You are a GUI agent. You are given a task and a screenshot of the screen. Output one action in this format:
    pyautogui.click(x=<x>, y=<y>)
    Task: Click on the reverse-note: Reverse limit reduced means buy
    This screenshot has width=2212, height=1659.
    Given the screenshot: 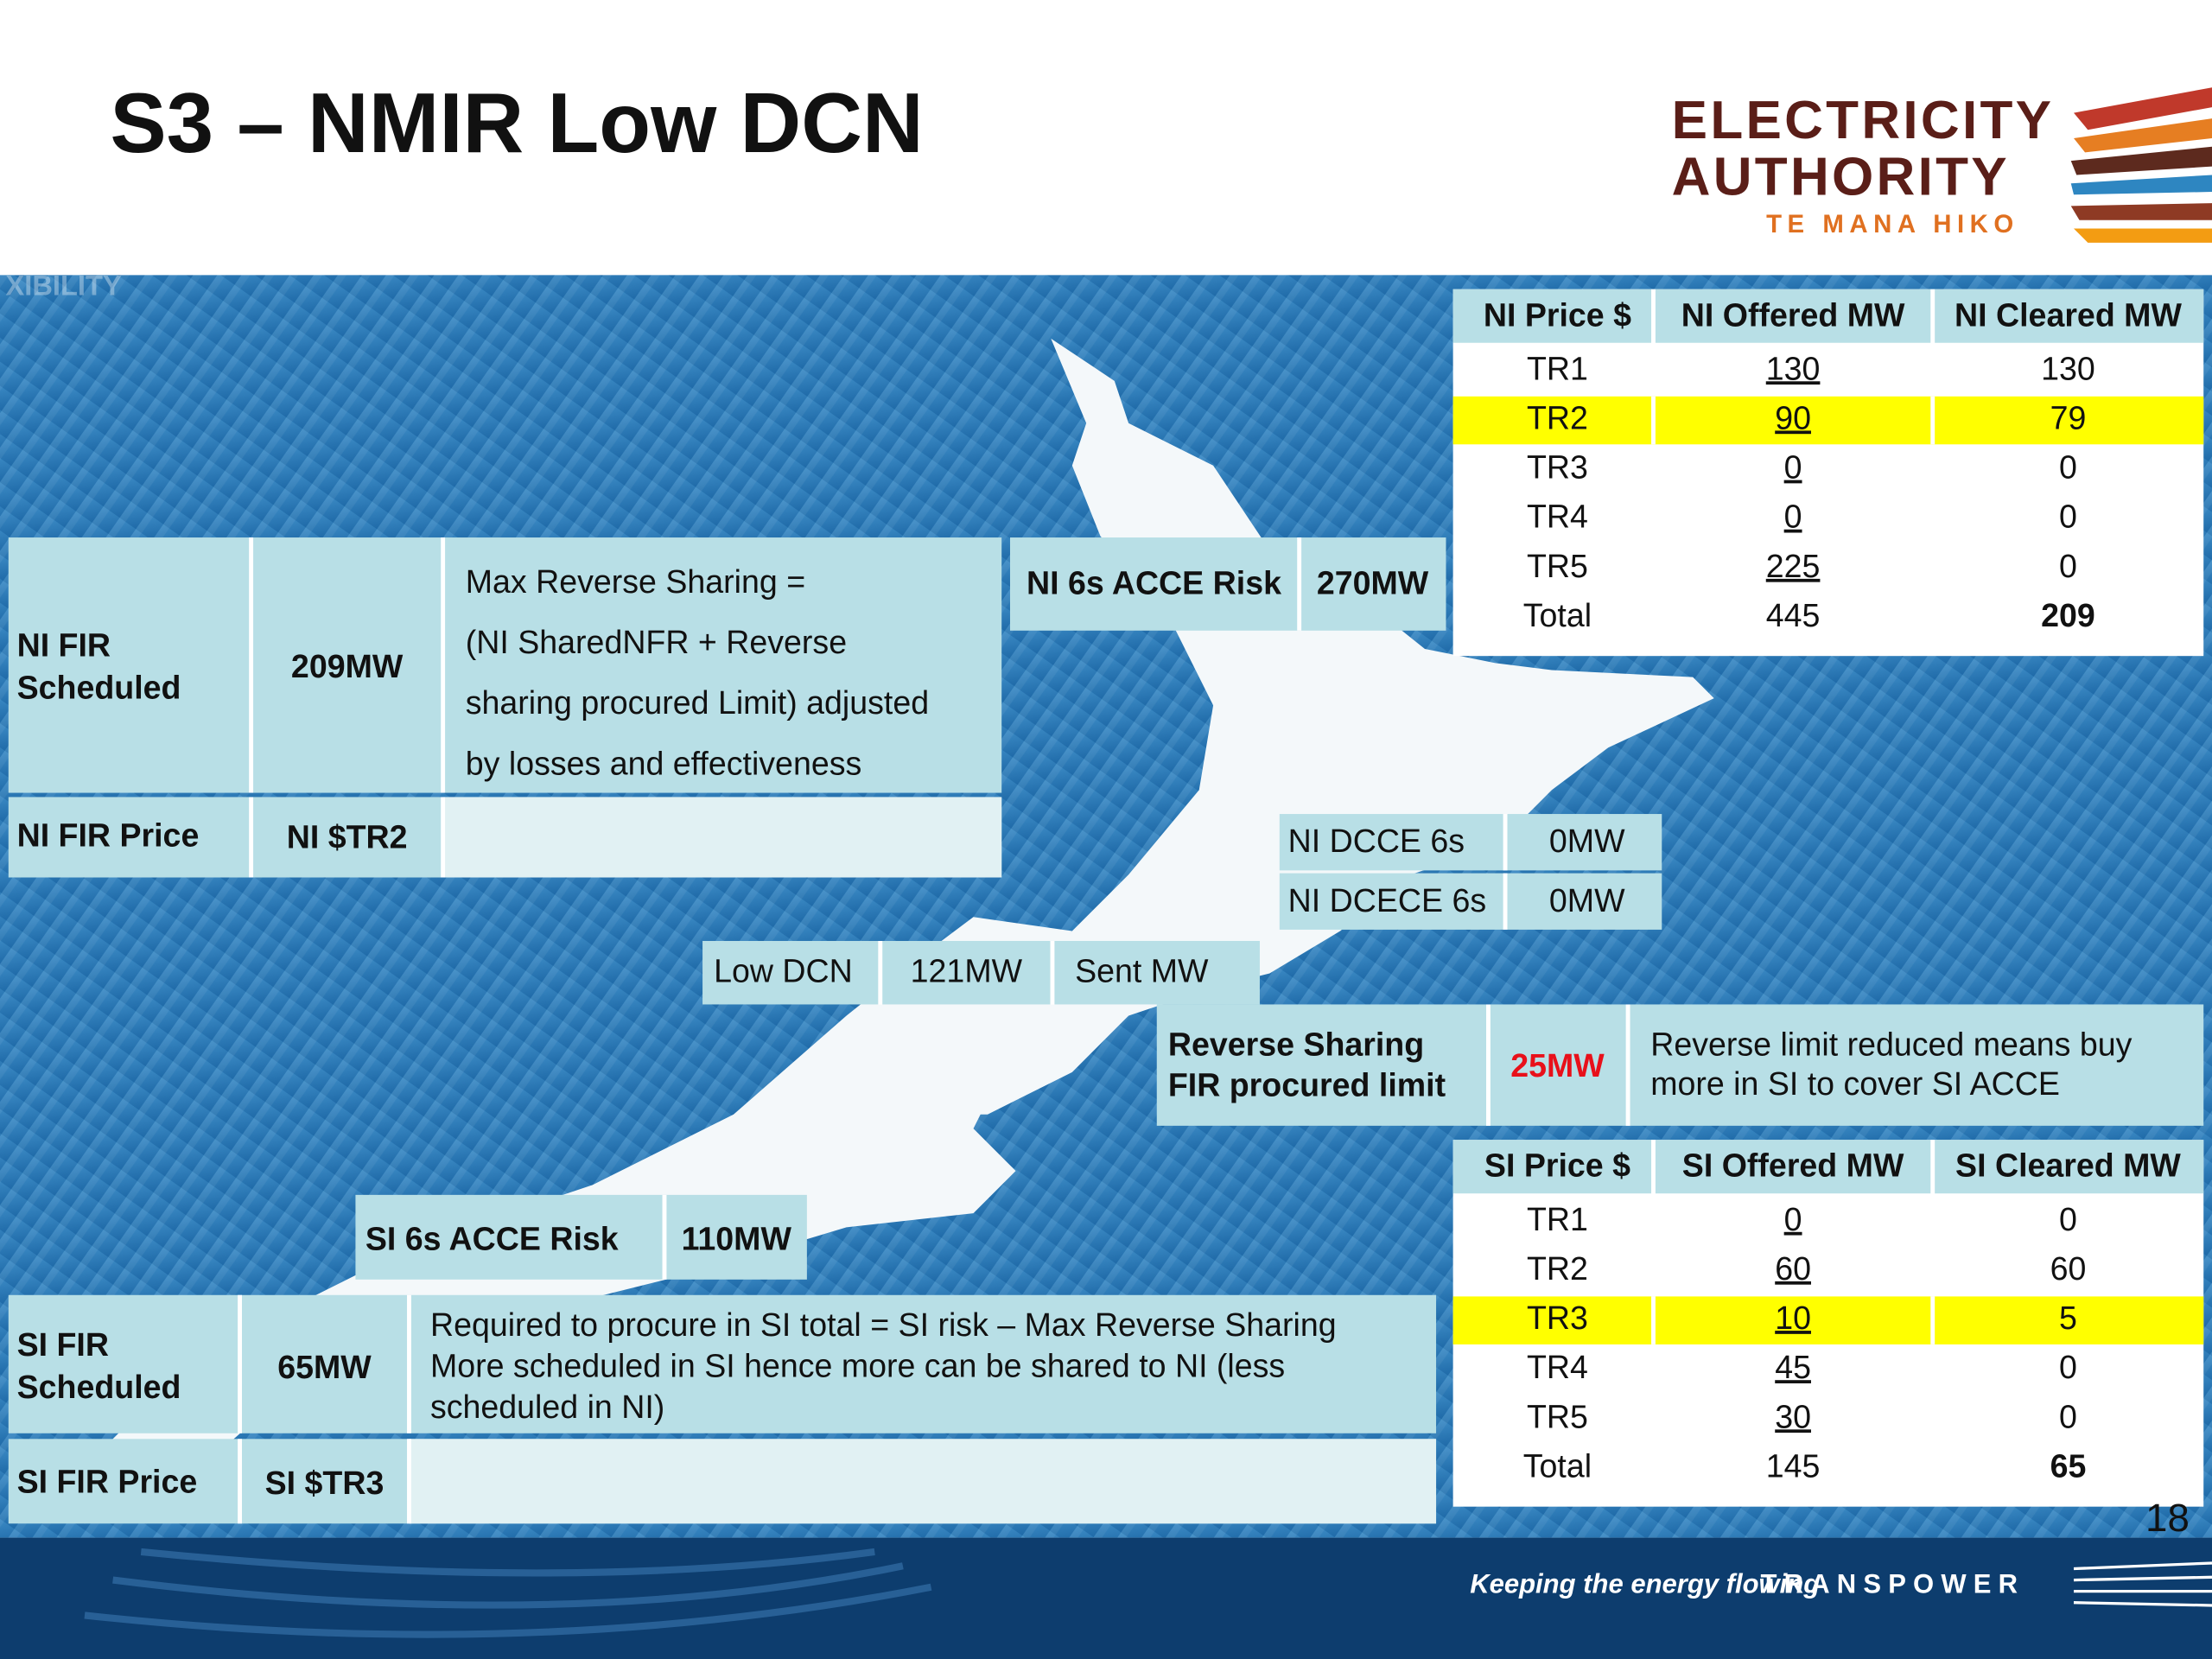 What is the action you would take?
    pyautogui.click(x=1891, y=1044)
    